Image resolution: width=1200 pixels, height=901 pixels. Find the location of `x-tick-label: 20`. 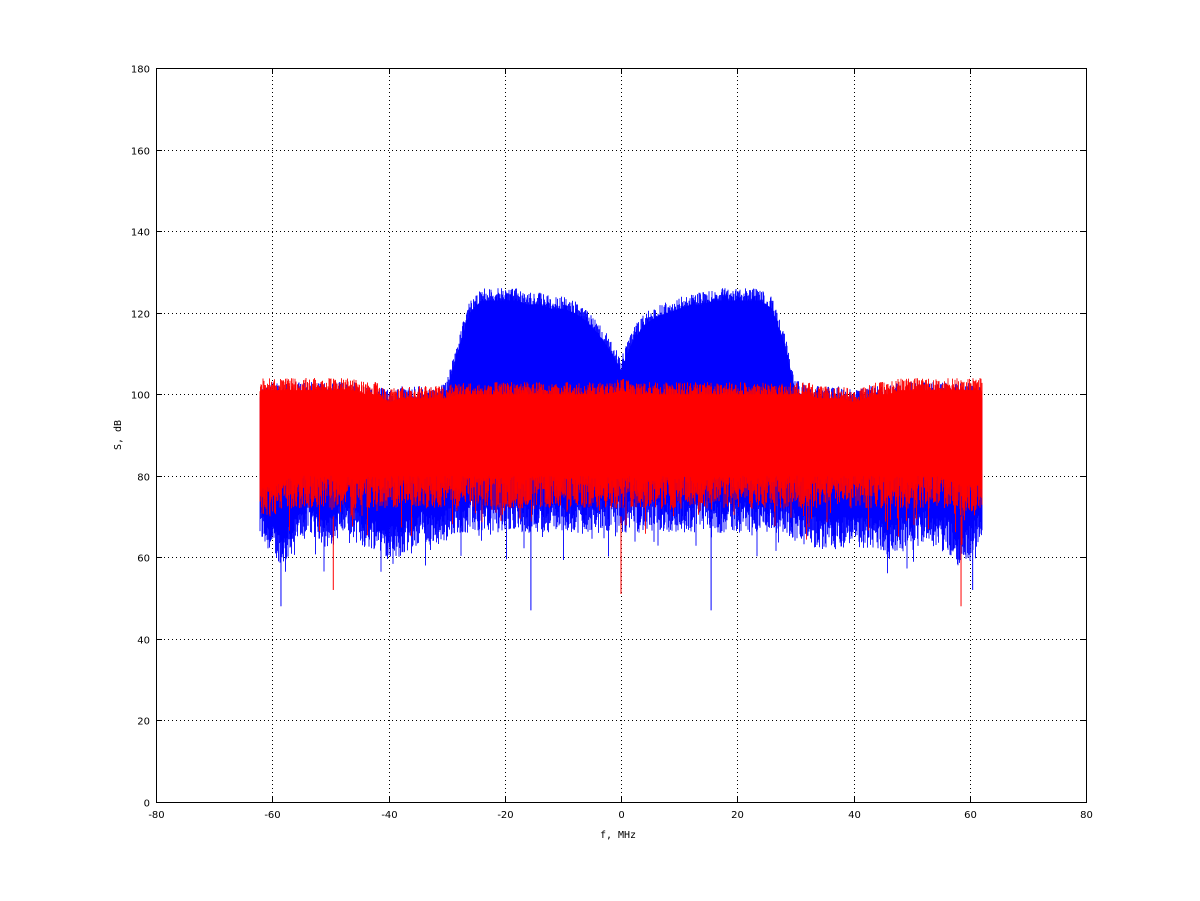

x-tick-label: 20 is located at coordinates (737, 815).